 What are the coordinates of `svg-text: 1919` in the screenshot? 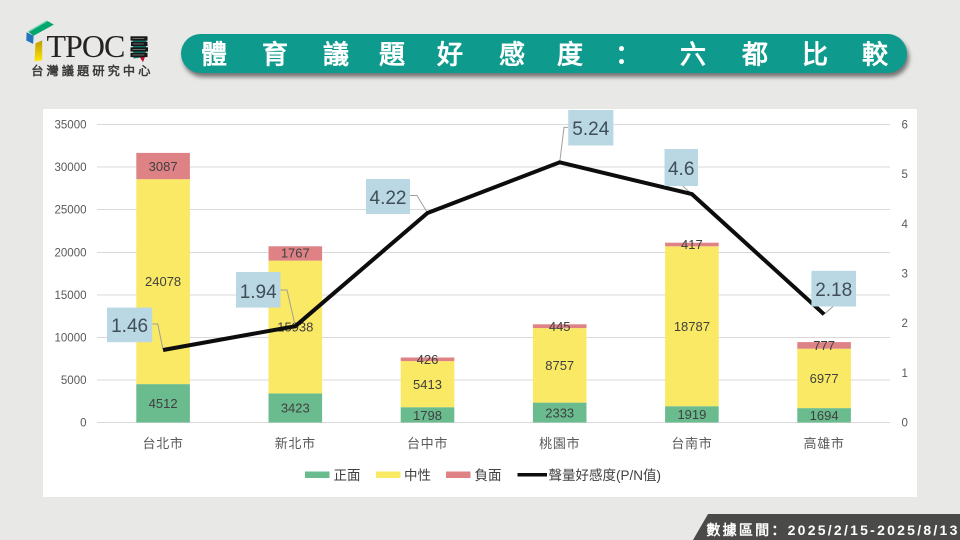 It's located at (691, 414).